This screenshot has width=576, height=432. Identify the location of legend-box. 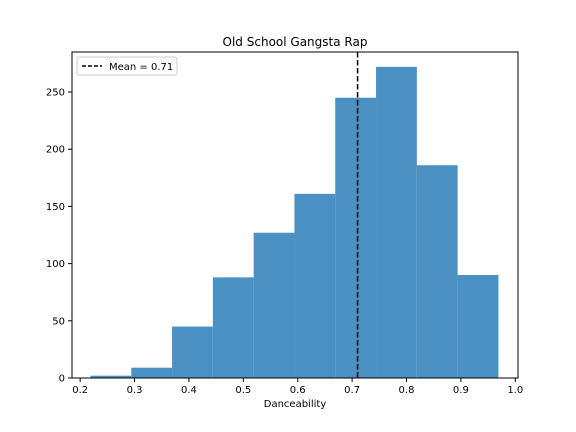
(127, 66).